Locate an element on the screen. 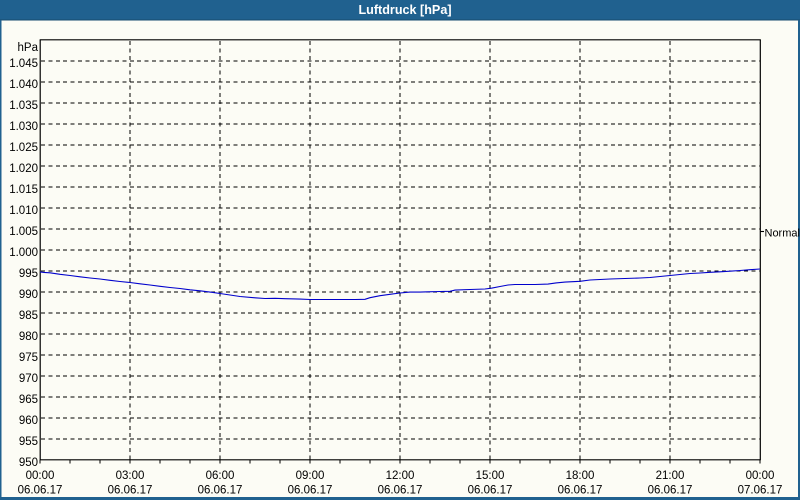 Image resolution: width=800 pixels, height=500 pixels. svg-text: 1.045 is located at coordinates (23, 64).